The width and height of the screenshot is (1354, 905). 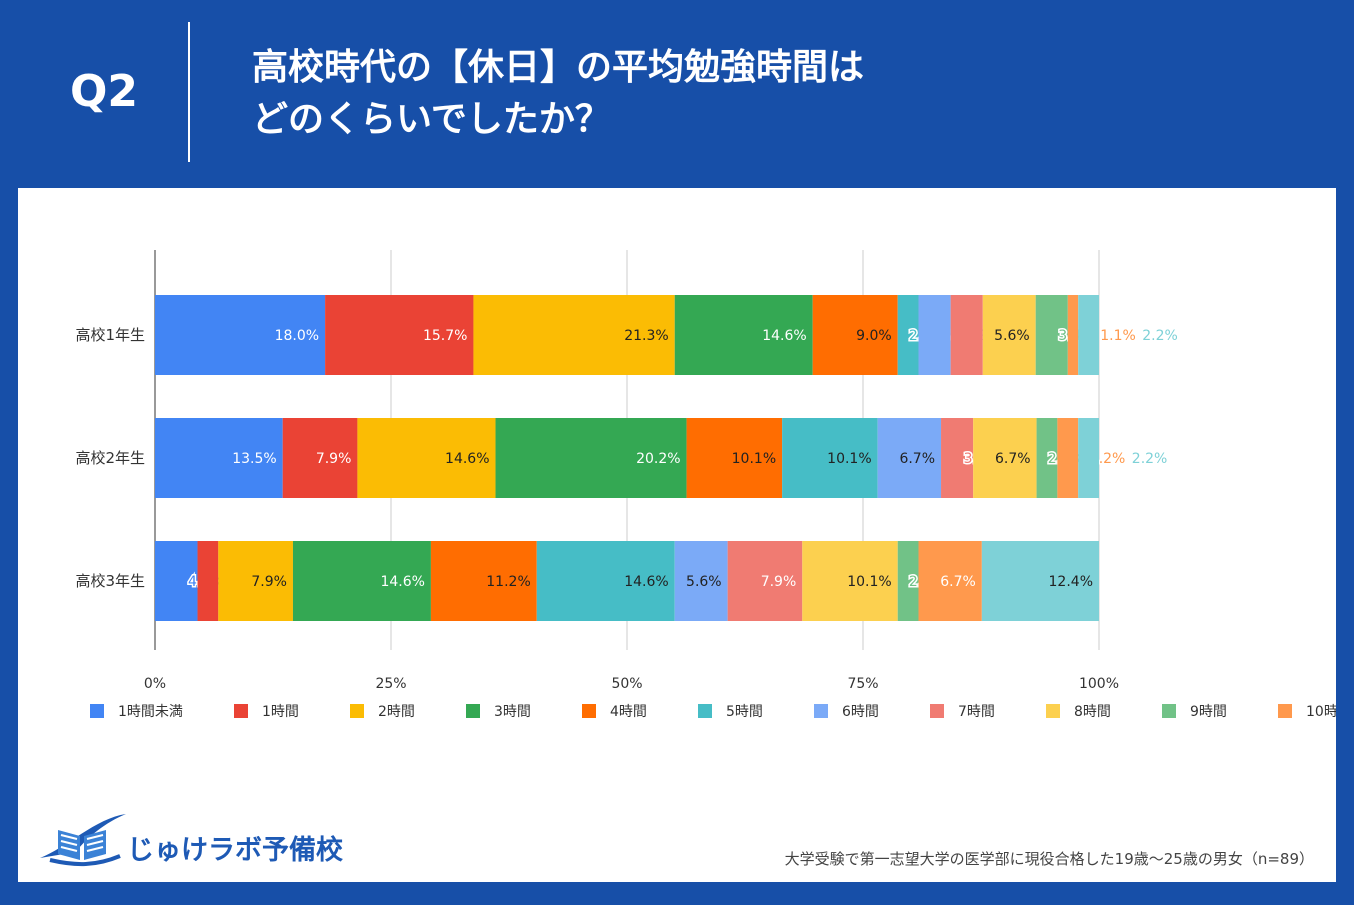 What do you see at coordinates (110, 335) in the screenshot?
I see `category-label: 高校1年生` at bounding box center [110, 335].